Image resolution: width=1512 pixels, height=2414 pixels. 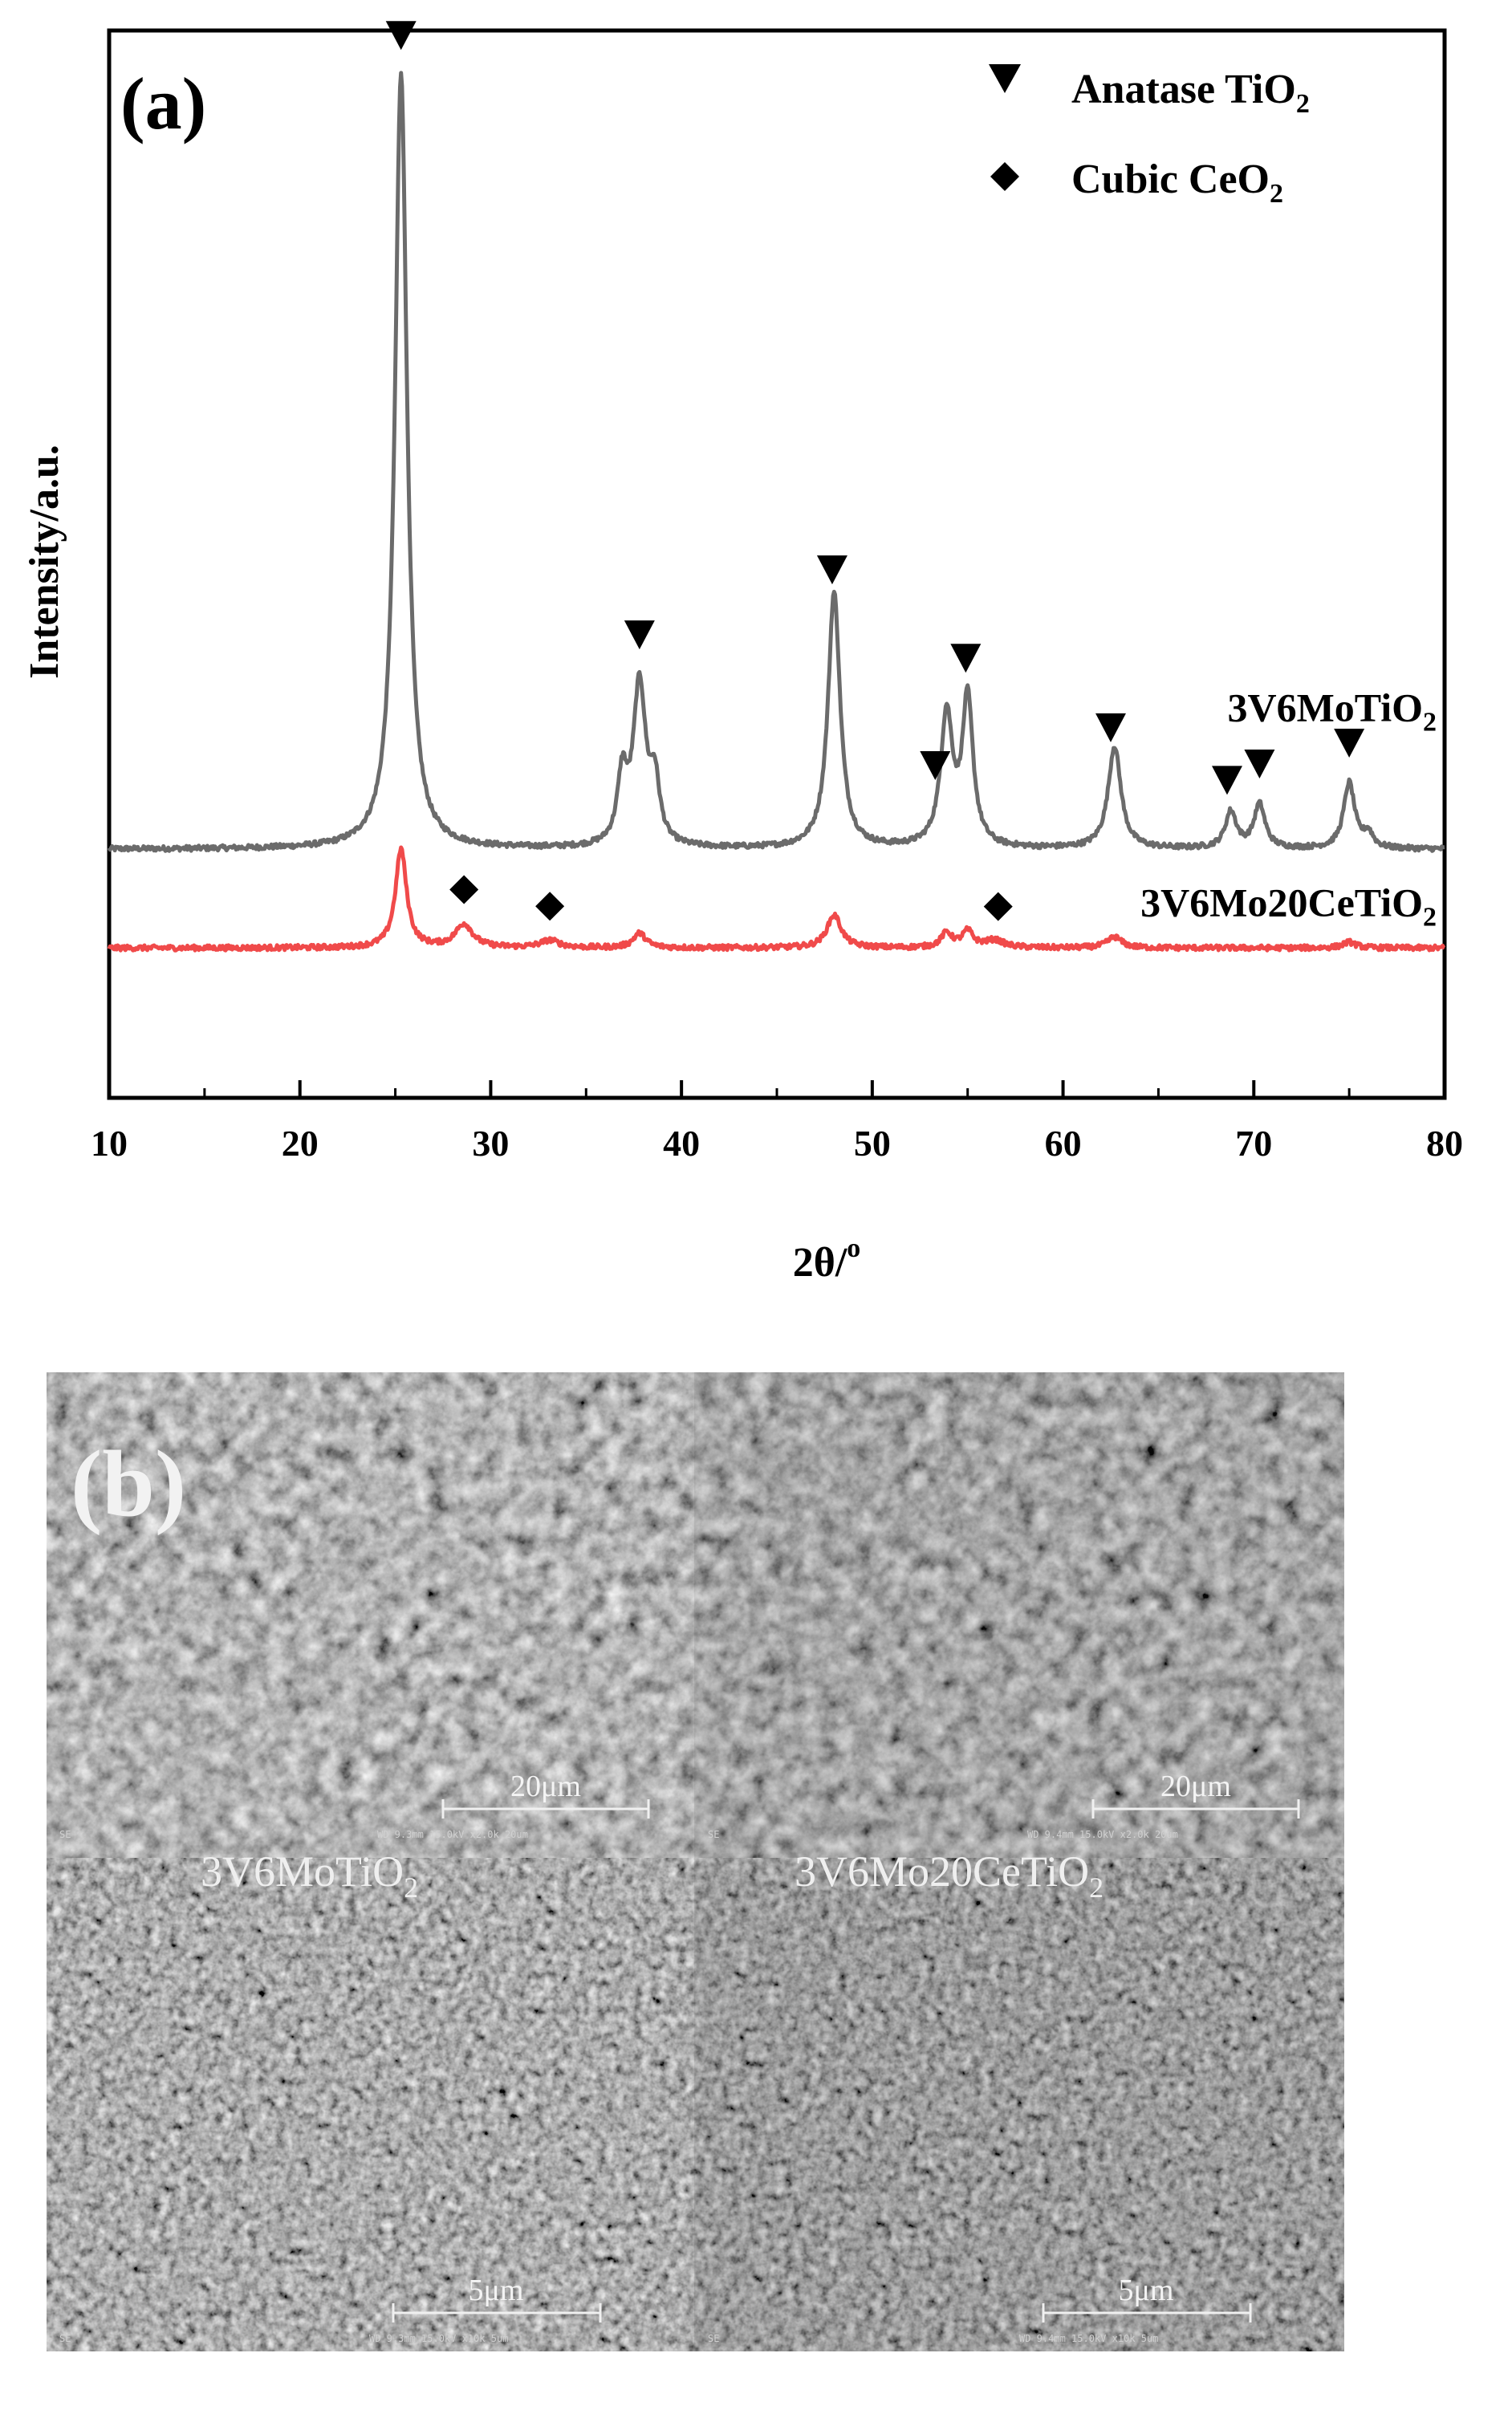 I want to click on x-tick-label: 80, so click(x=1444, y=1144).